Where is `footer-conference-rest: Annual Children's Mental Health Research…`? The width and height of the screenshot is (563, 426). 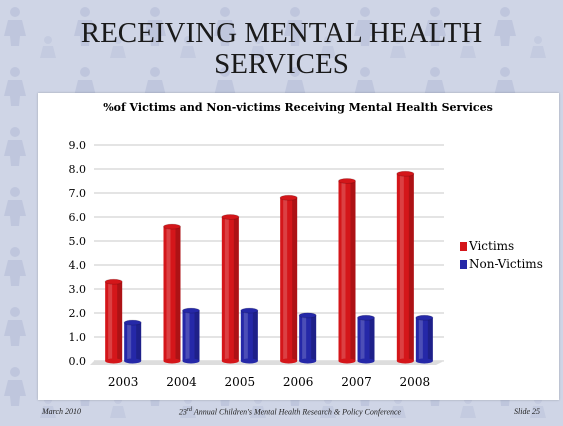 footer-conference-rest: Annual Children's Mental Health Research… is located at coordinates (297, 412).